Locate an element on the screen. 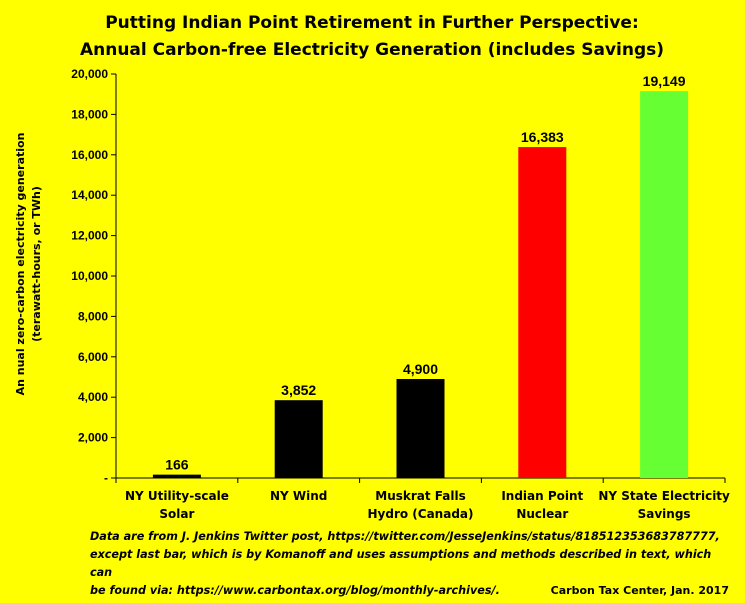 This screenshot has width=745, height=603. category-label: Hydro (Canada) is located at coordinates (421, 514).